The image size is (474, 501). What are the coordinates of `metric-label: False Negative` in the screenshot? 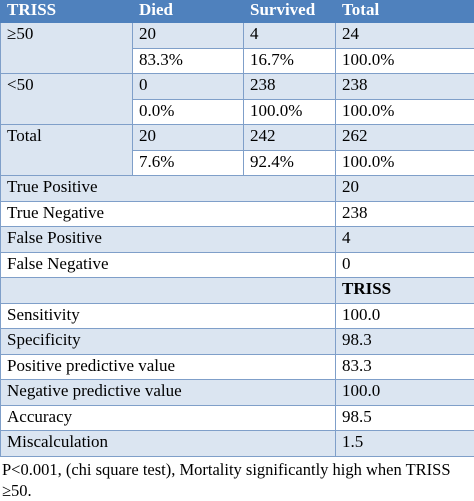 It's located at (168, 265).